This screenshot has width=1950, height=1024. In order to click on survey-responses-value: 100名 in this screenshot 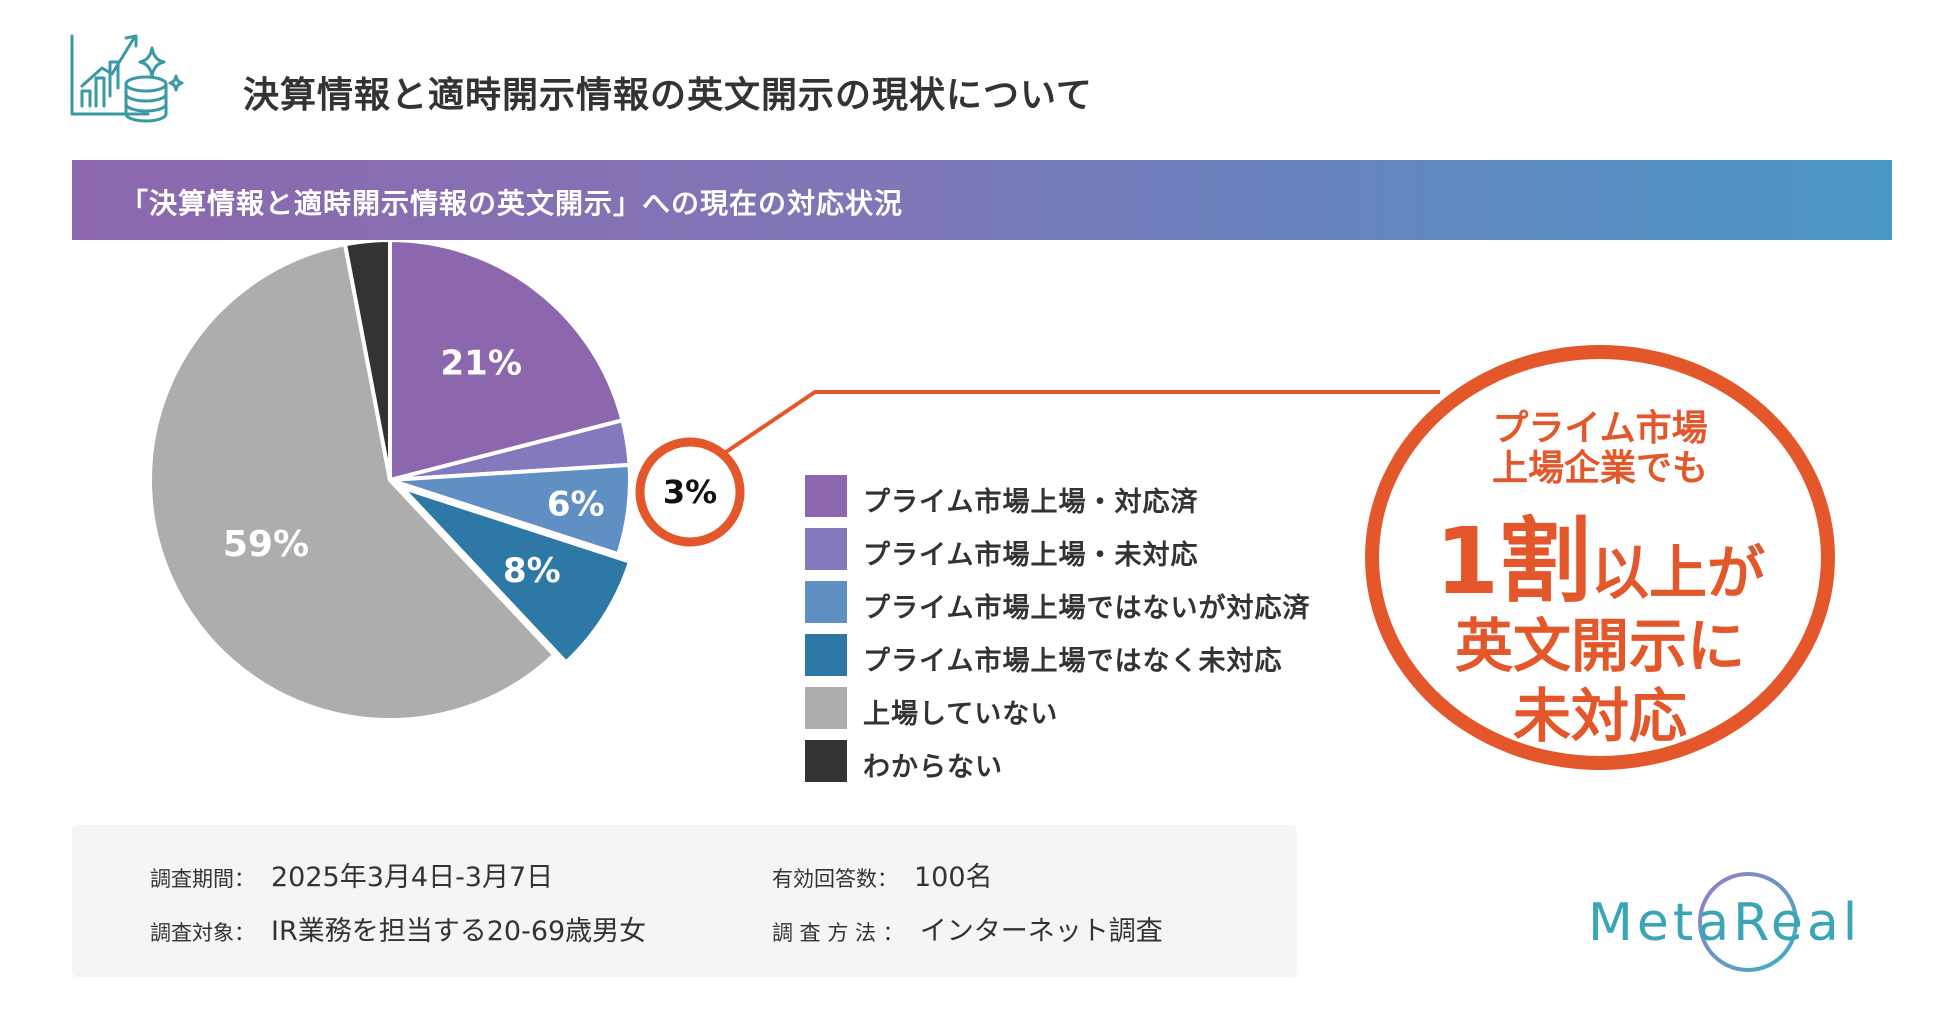, I will do `click(953, 877)`.